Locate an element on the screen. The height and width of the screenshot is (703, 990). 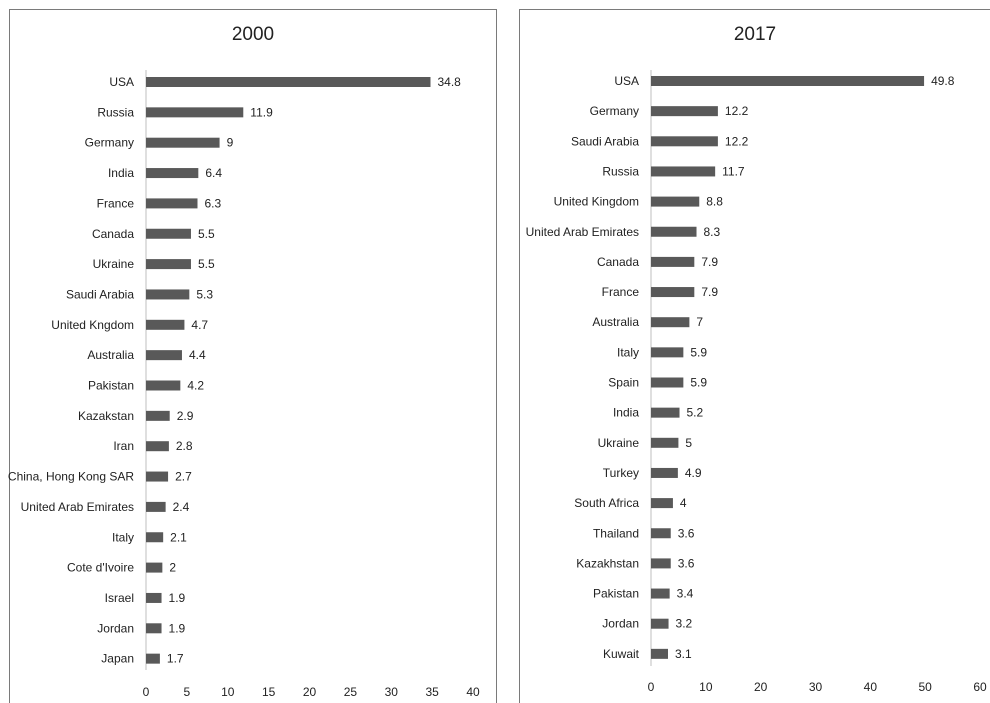
category-label: France is located at coordinates (621, 292).